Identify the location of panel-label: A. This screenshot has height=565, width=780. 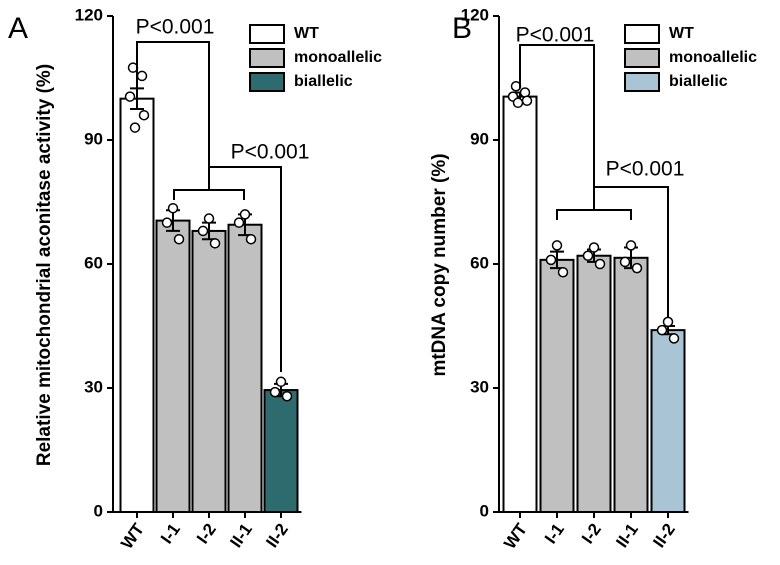
(18, 28).